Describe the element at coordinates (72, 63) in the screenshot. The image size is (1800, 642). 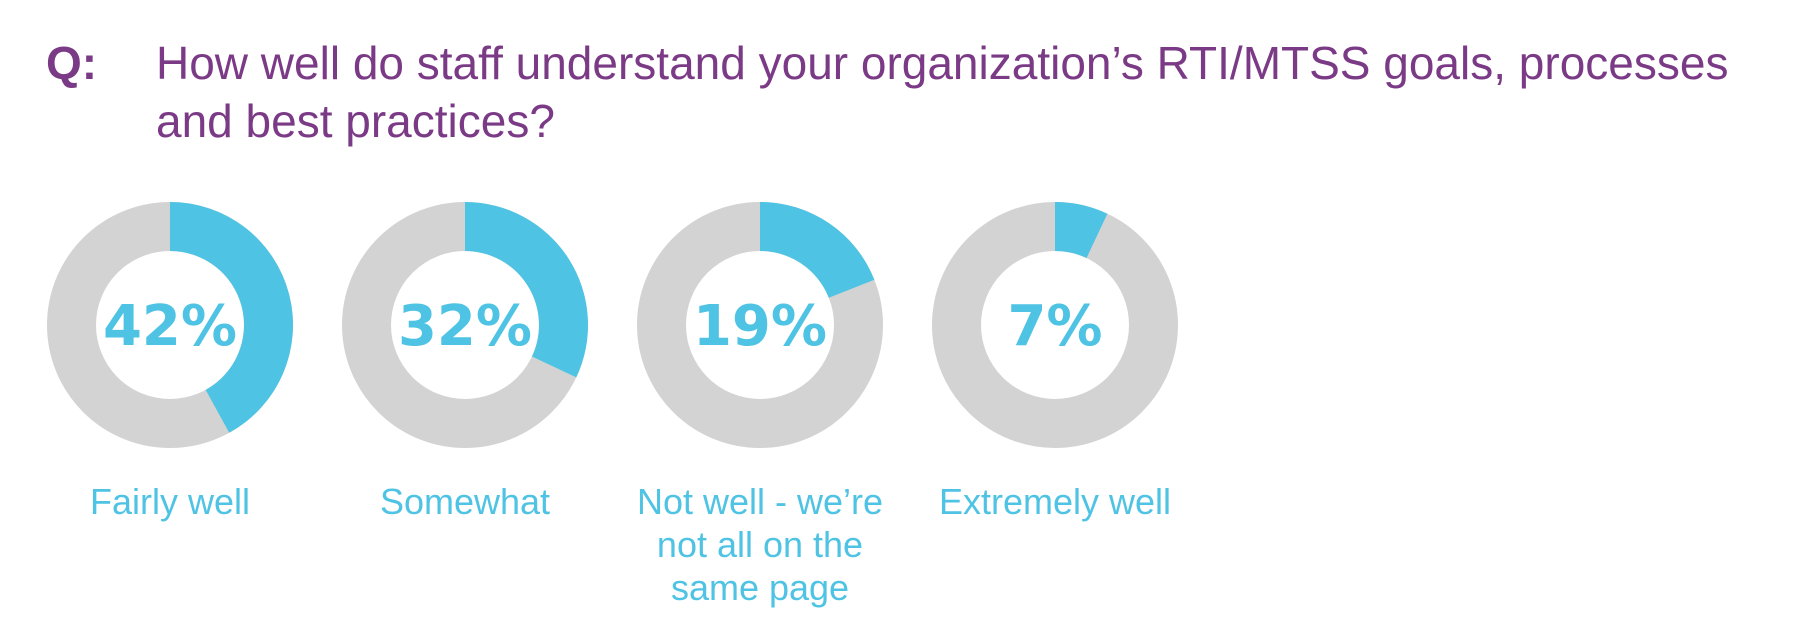
I see `question-prefix: Q:` at that location.